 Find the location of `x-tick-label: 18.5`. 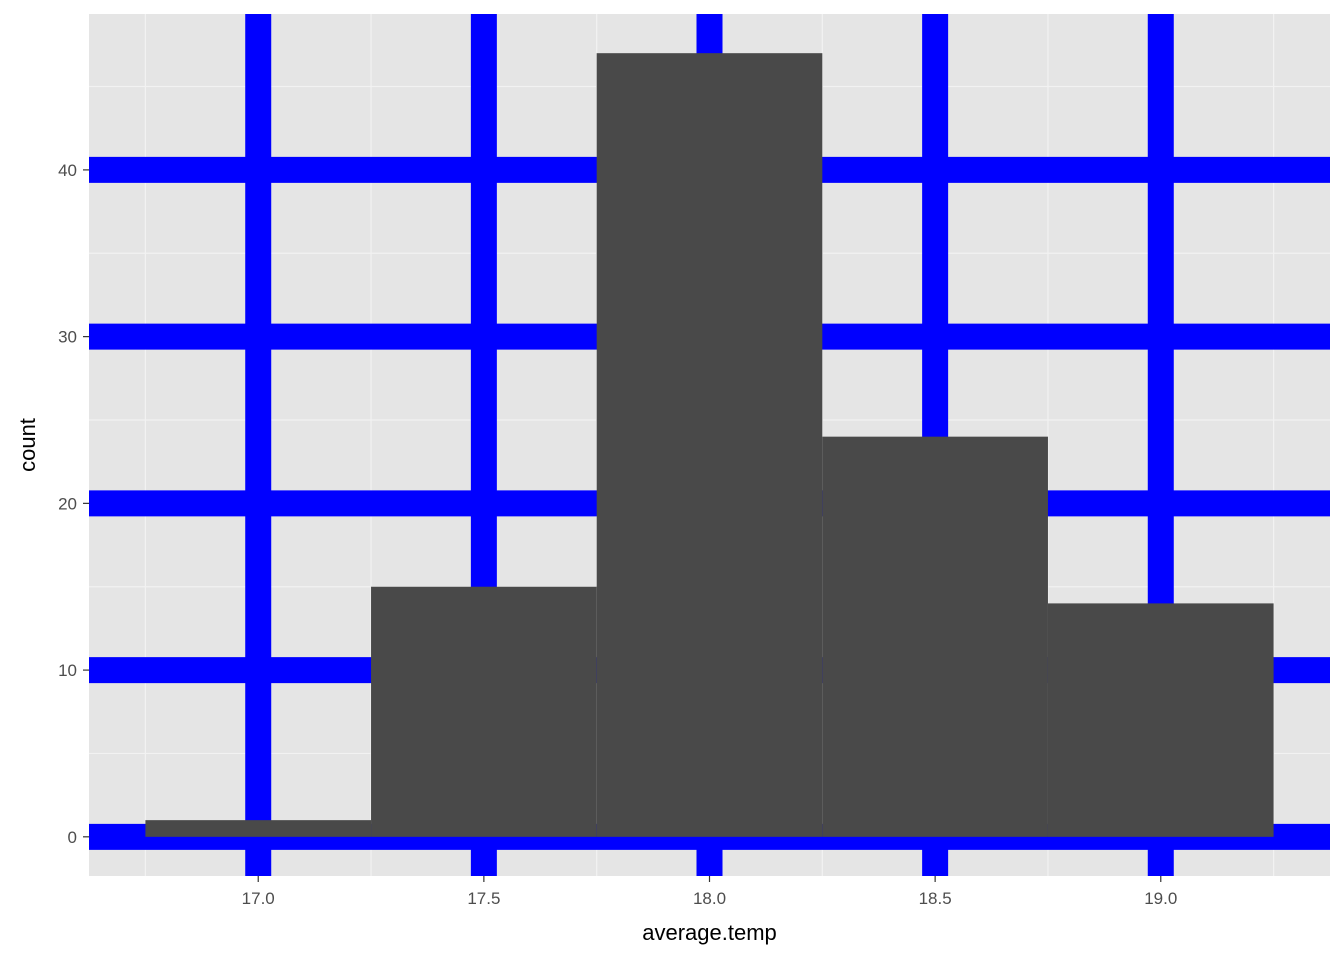

x-tick-label: 18.5 is located at coordinates (935, 898).